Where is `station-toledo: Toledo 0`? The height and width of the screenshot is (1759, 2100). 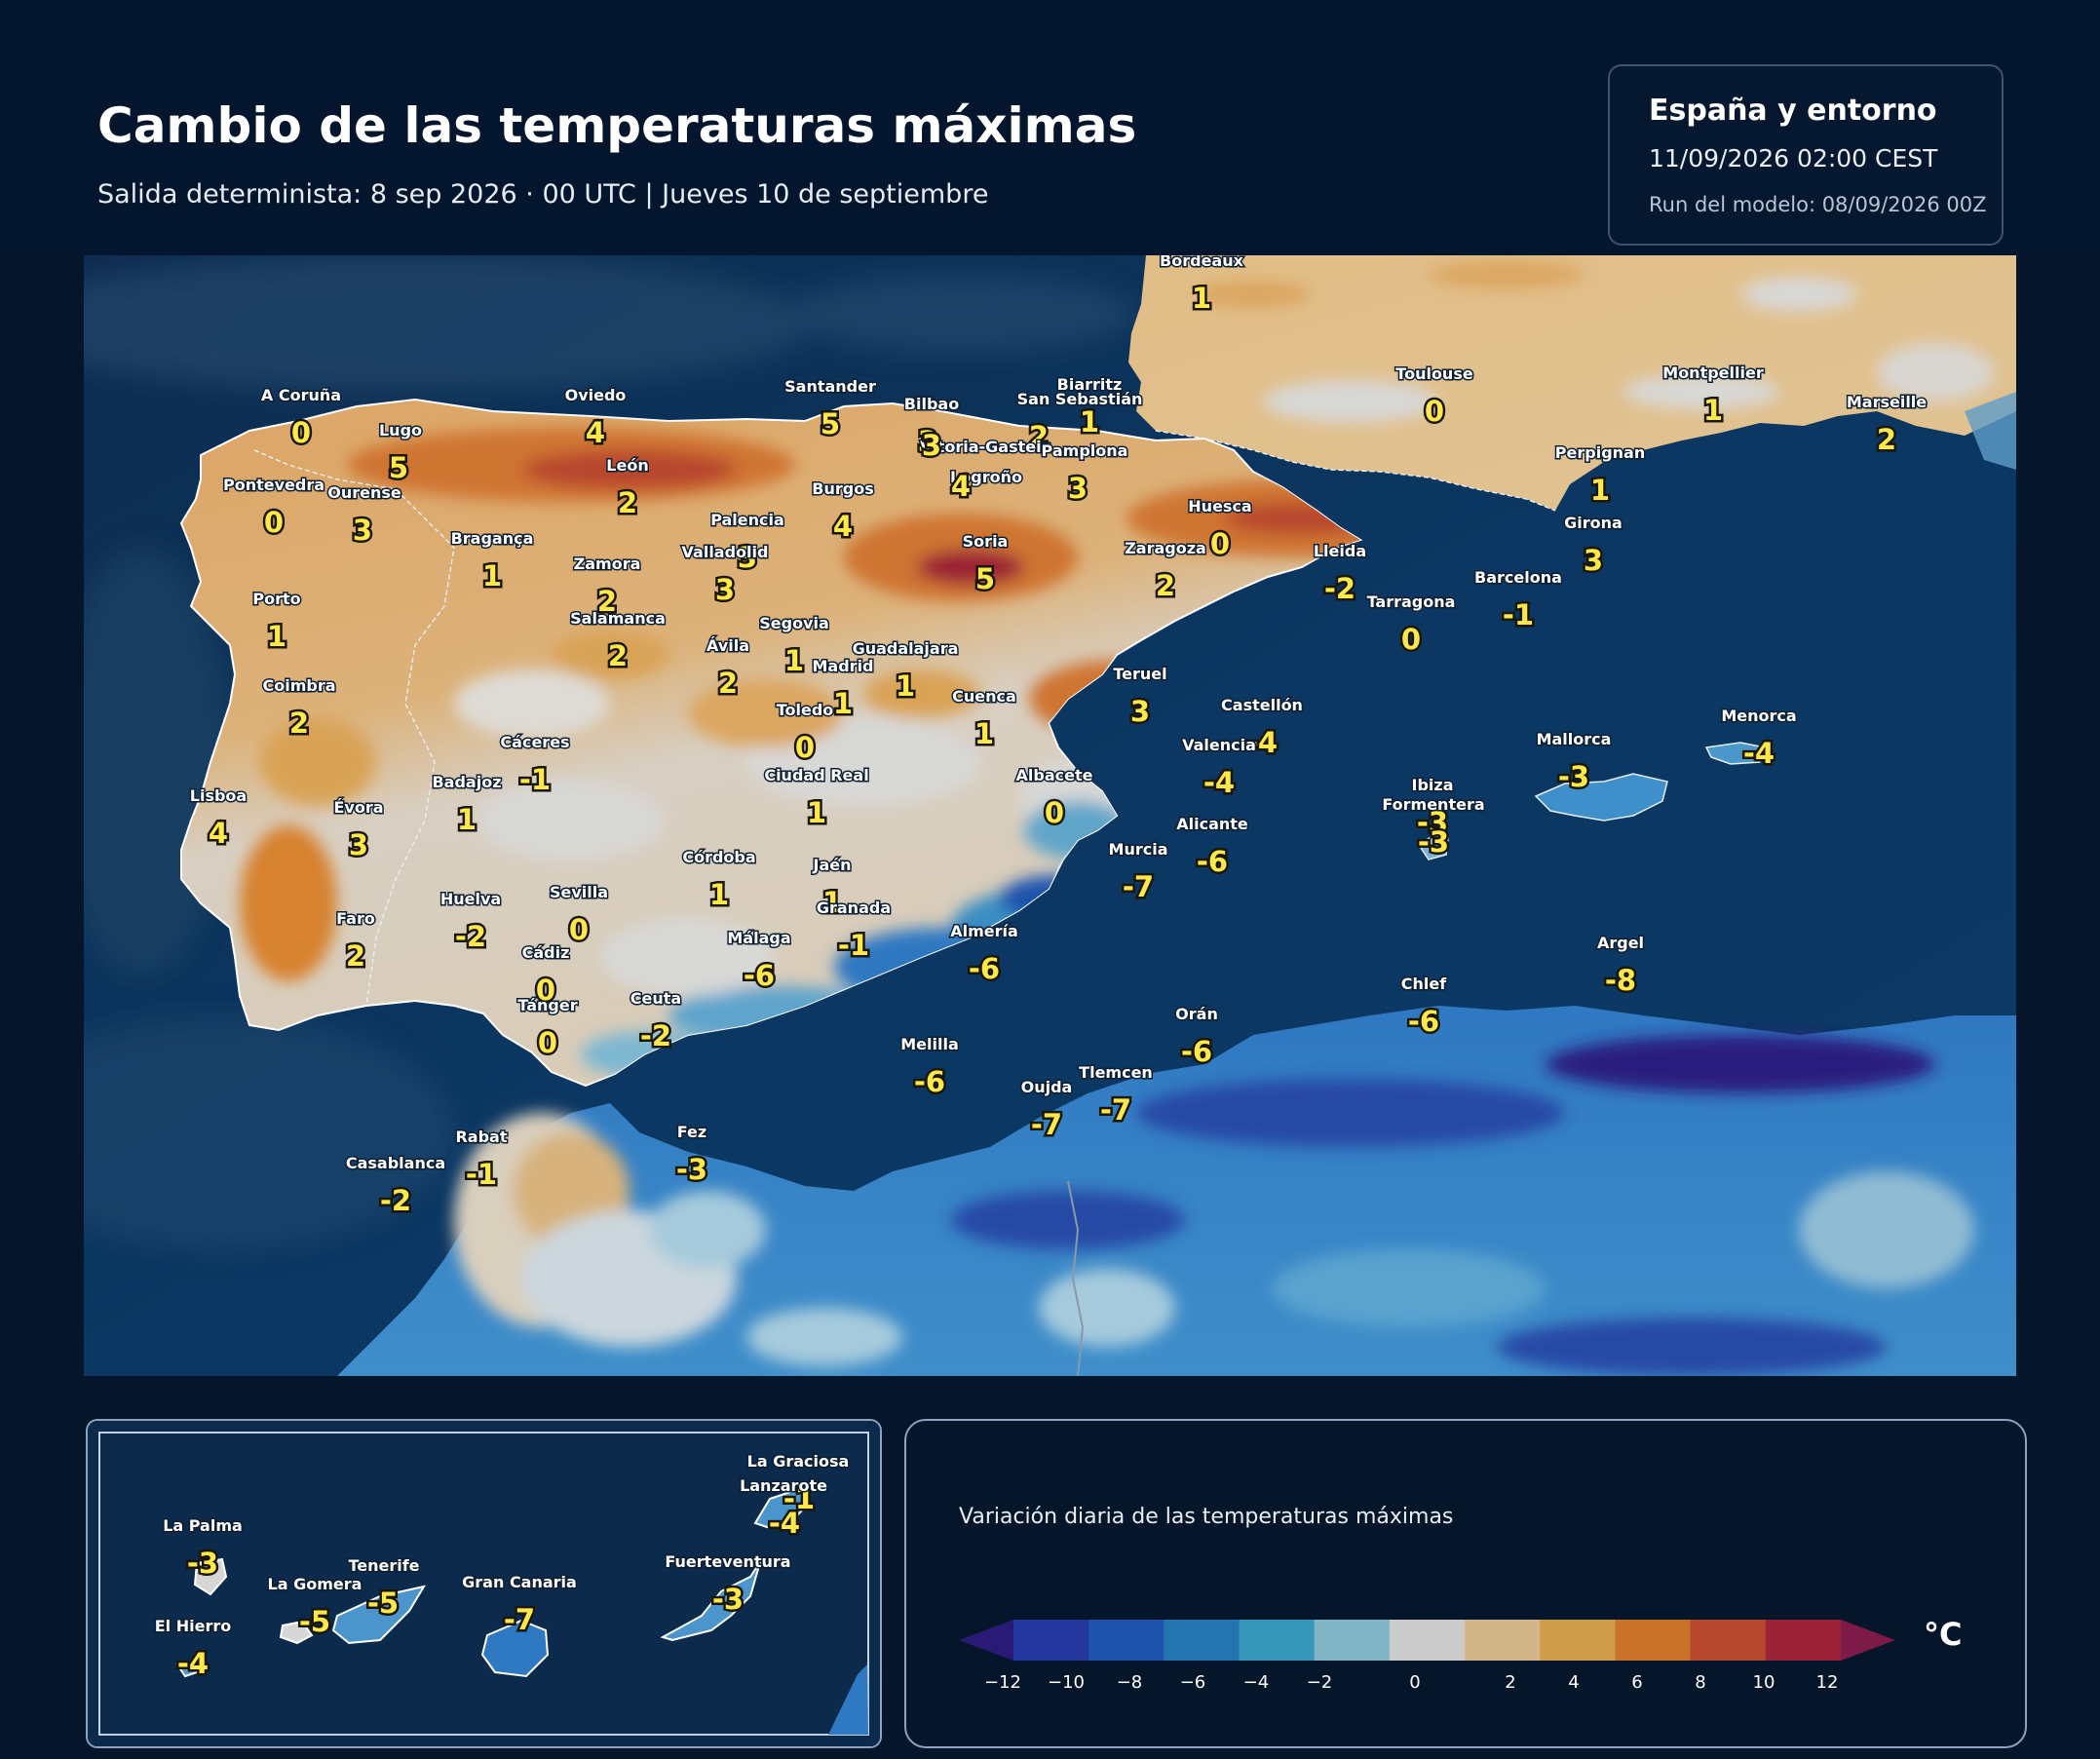
station-toledo: Toledo 0 is located at coordinates (805, 734).